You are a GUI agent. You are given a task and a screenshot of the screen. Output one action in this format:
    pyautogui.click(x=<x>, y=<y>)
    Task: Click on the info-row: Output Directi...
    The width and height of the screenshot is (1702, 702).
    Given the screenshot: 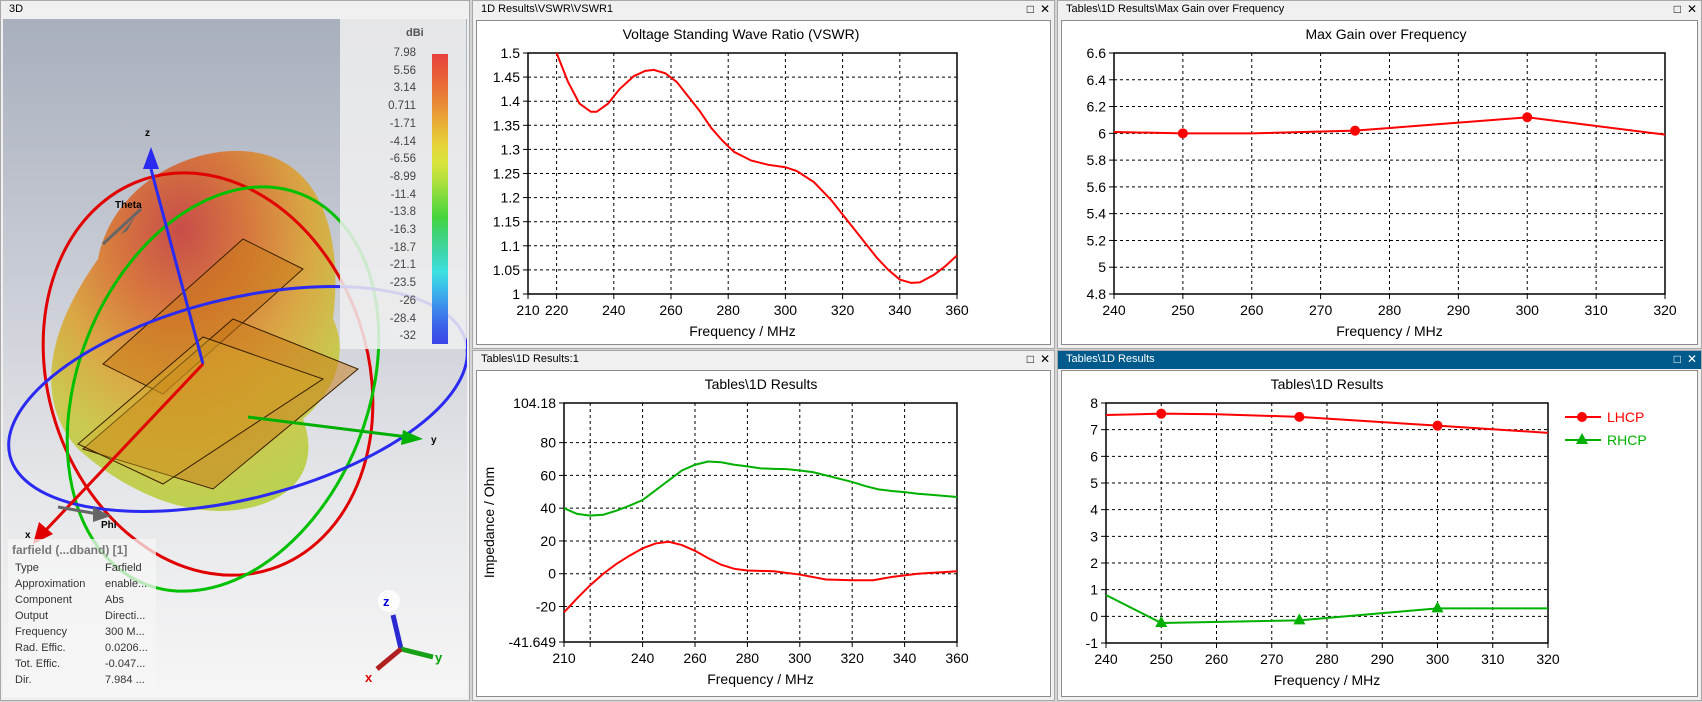 What is the action you would take?
    pyautogui.click(x=85, y=616)
    